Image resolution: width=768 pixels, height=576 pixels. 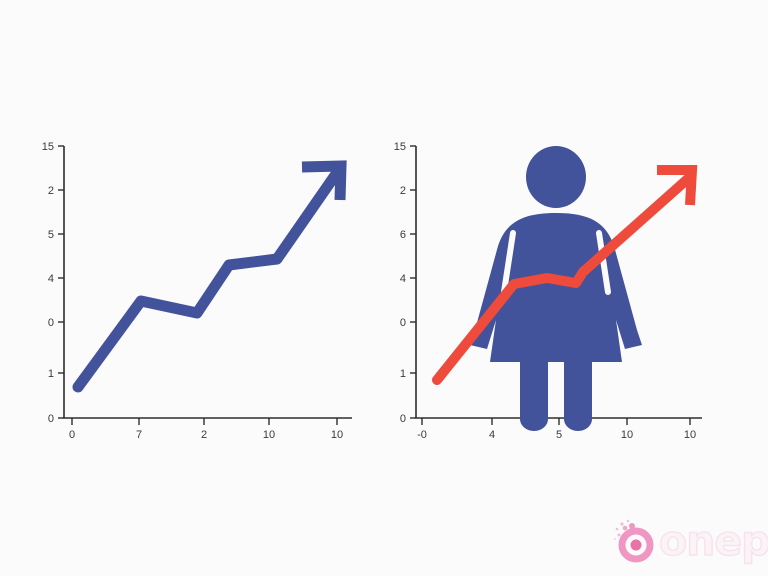 What do you see at coordinates (51, 235) in the screenshot?
I see `left-y-tick-label-2: 5` at bounding box center [51, 235].